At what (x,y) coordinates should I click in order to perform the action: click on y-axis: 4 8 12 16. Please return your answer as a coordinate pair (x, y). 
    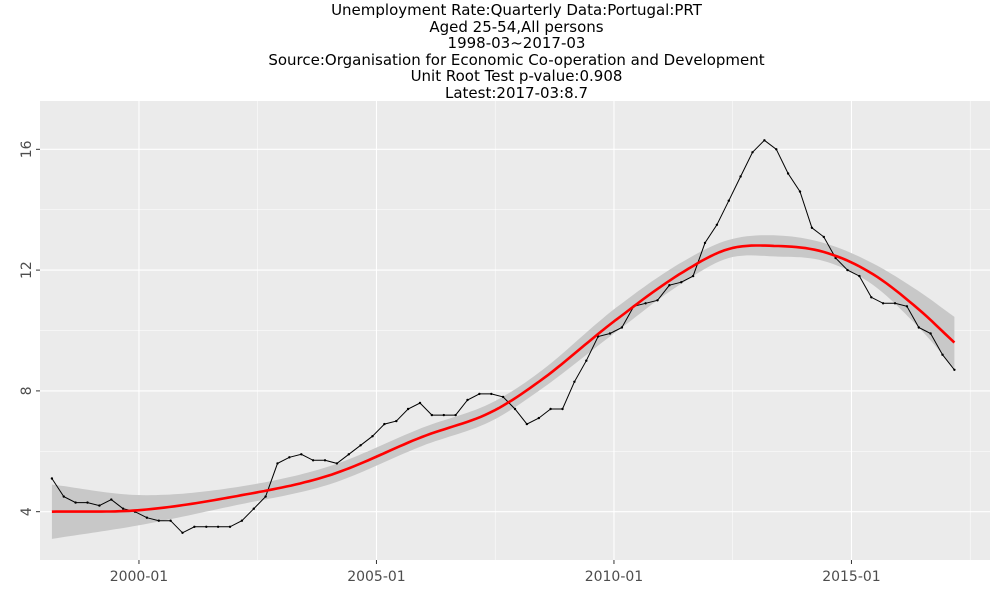
    Looking at the image, I should click on (29, 328).